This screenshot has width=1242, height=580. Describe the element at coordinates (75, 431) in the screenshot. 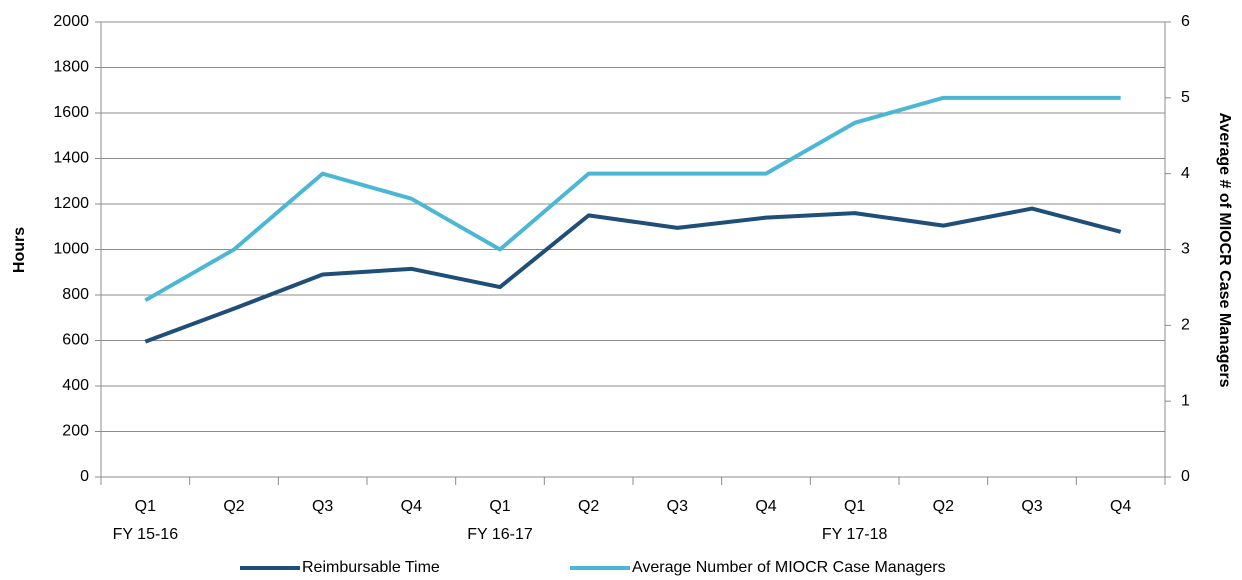

I see `y-tick-label: 200` at that location.